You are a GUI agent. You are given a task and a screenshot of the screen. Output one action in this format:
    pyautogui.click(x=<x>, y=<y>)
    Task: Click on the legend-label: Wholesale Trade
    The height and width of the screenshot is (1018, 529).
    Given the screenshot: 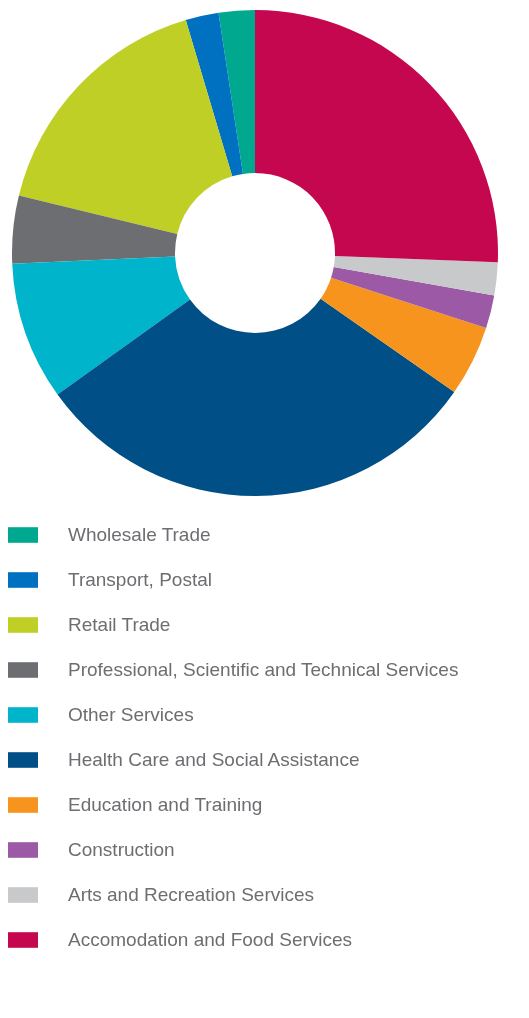 What is the action you would take?
    pyautogui.click(x=139, y=534)
    